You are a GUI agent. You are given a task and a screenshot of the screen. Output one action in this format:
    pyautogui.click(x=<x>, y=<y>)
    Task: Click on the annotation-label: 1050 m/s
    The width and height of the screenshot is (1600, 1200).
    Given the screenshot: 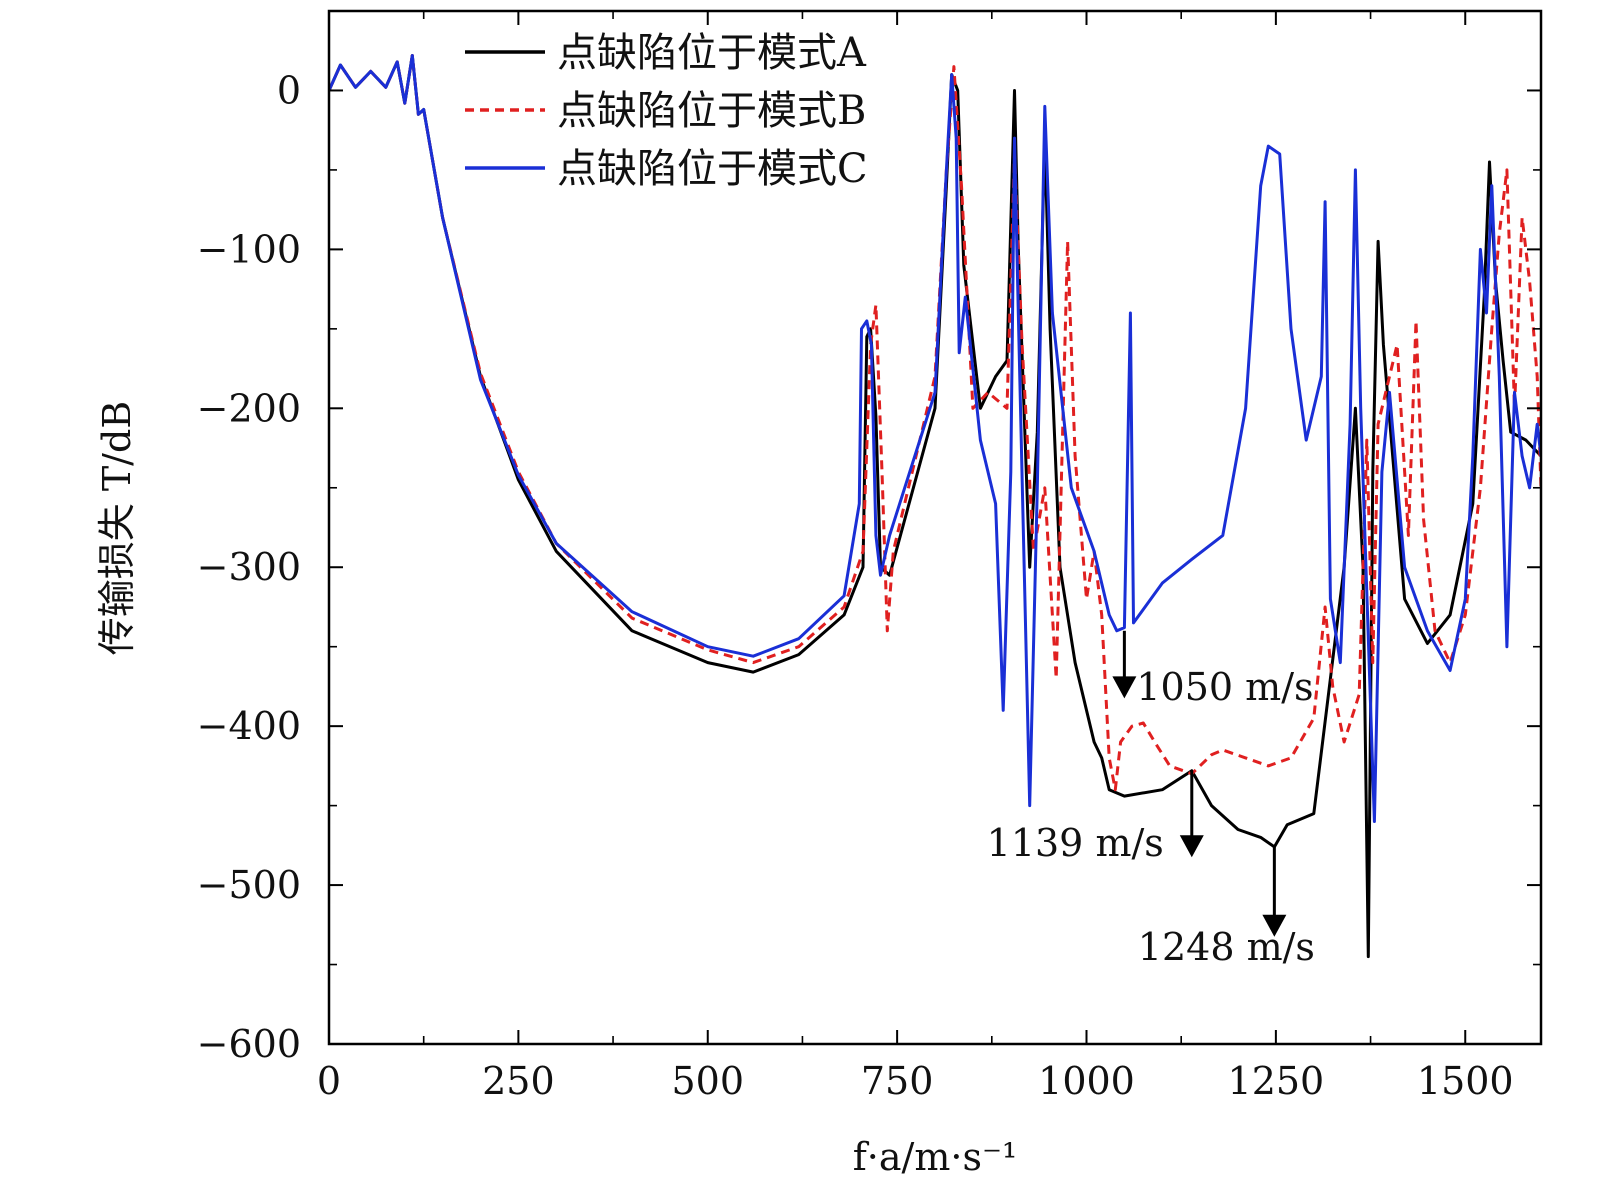 What is the action you would take?
    pyautogui.click(x=1224, y=687)
    